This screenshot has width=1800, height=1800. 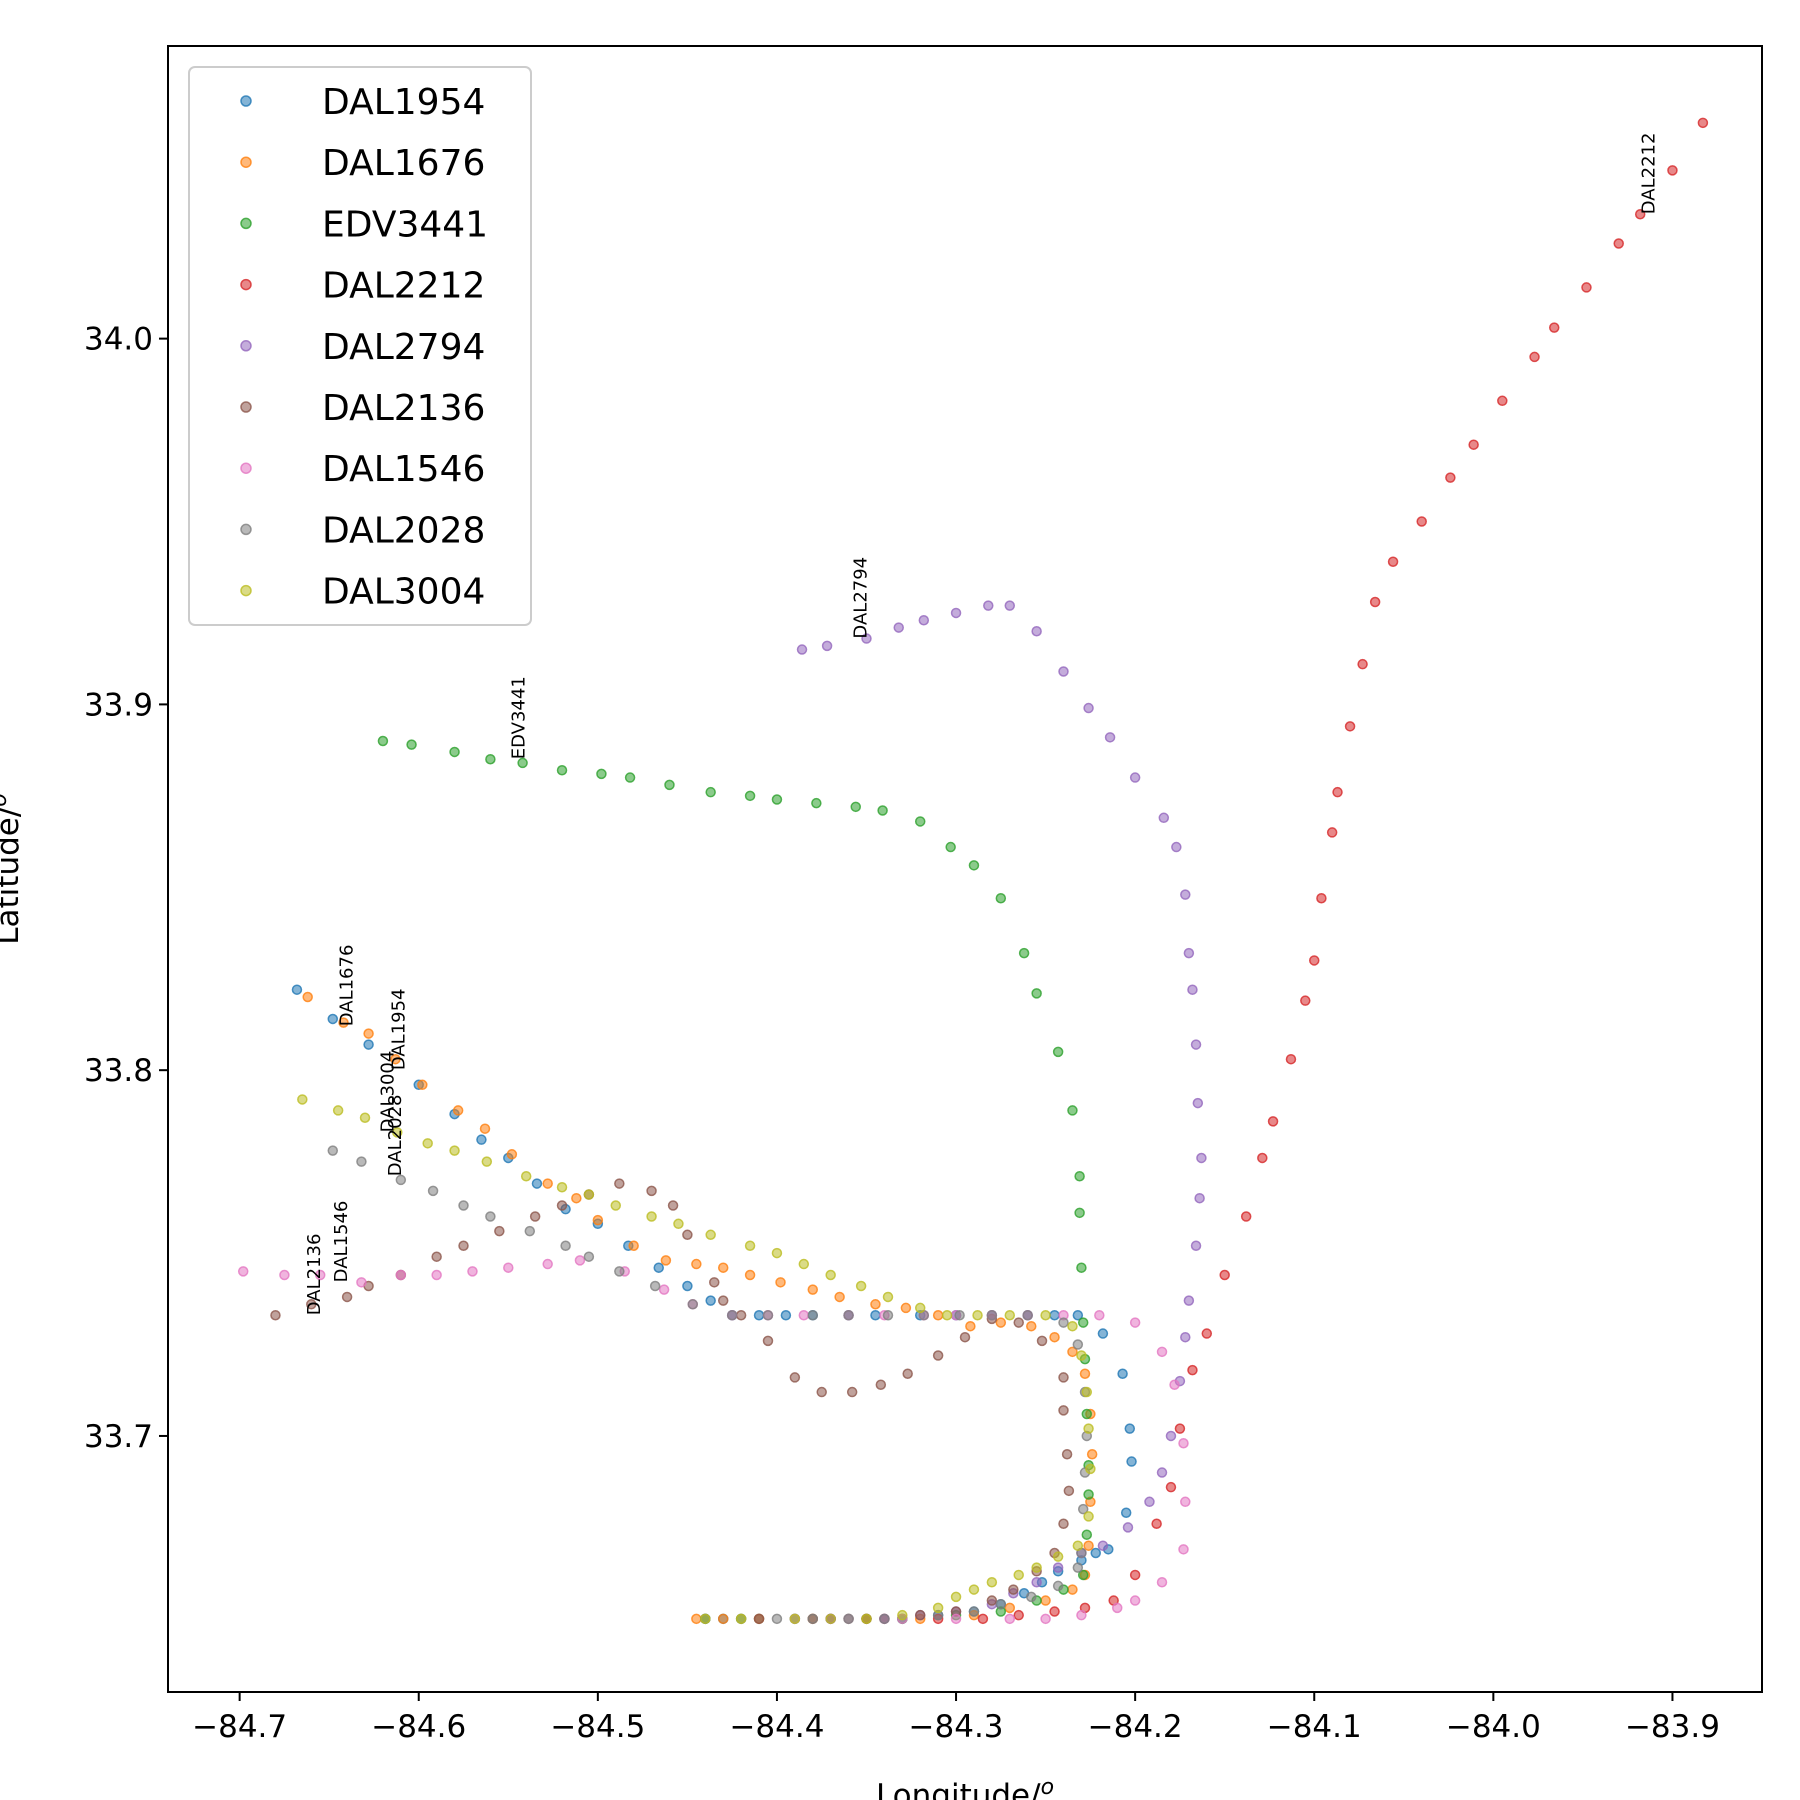 What do you see at coordinates (246, 223) in the screenshot?
I see `legend-marker` at bounding box center [246, 223].